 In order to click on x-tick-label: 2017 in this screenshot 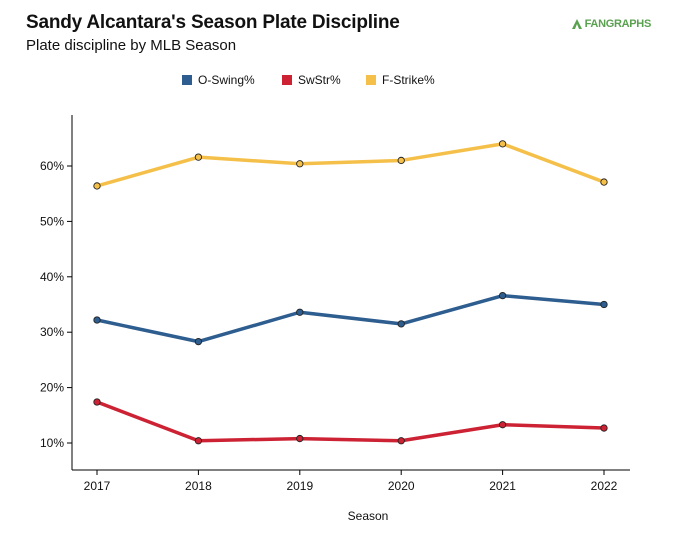, I will do `click(97, 486)`.